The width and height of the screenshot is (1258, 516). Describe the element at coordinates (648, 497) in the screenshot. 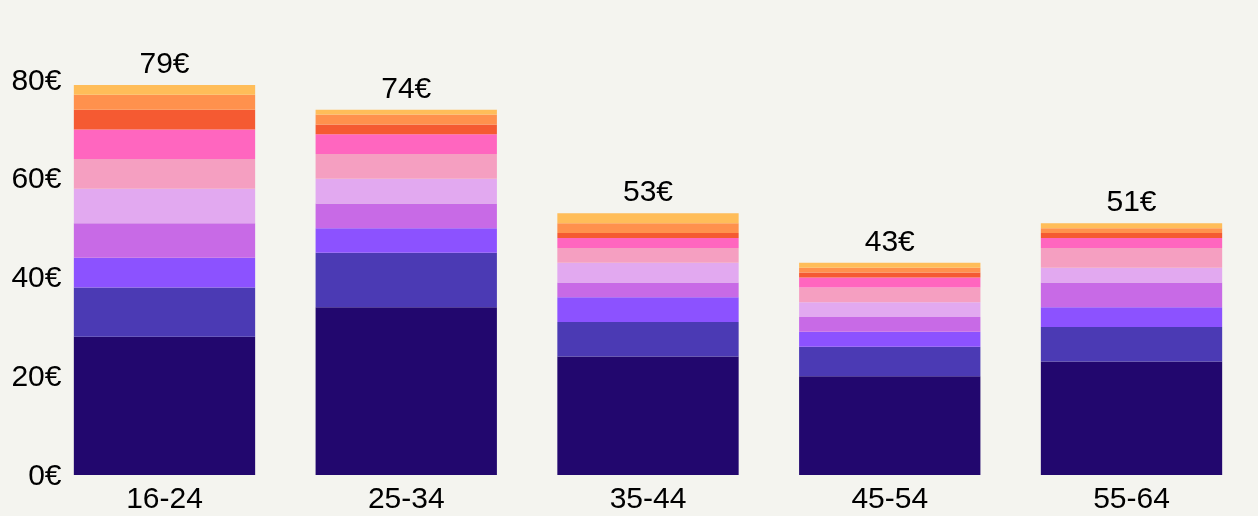

I see `x-tick-label: 35-44` at that location.